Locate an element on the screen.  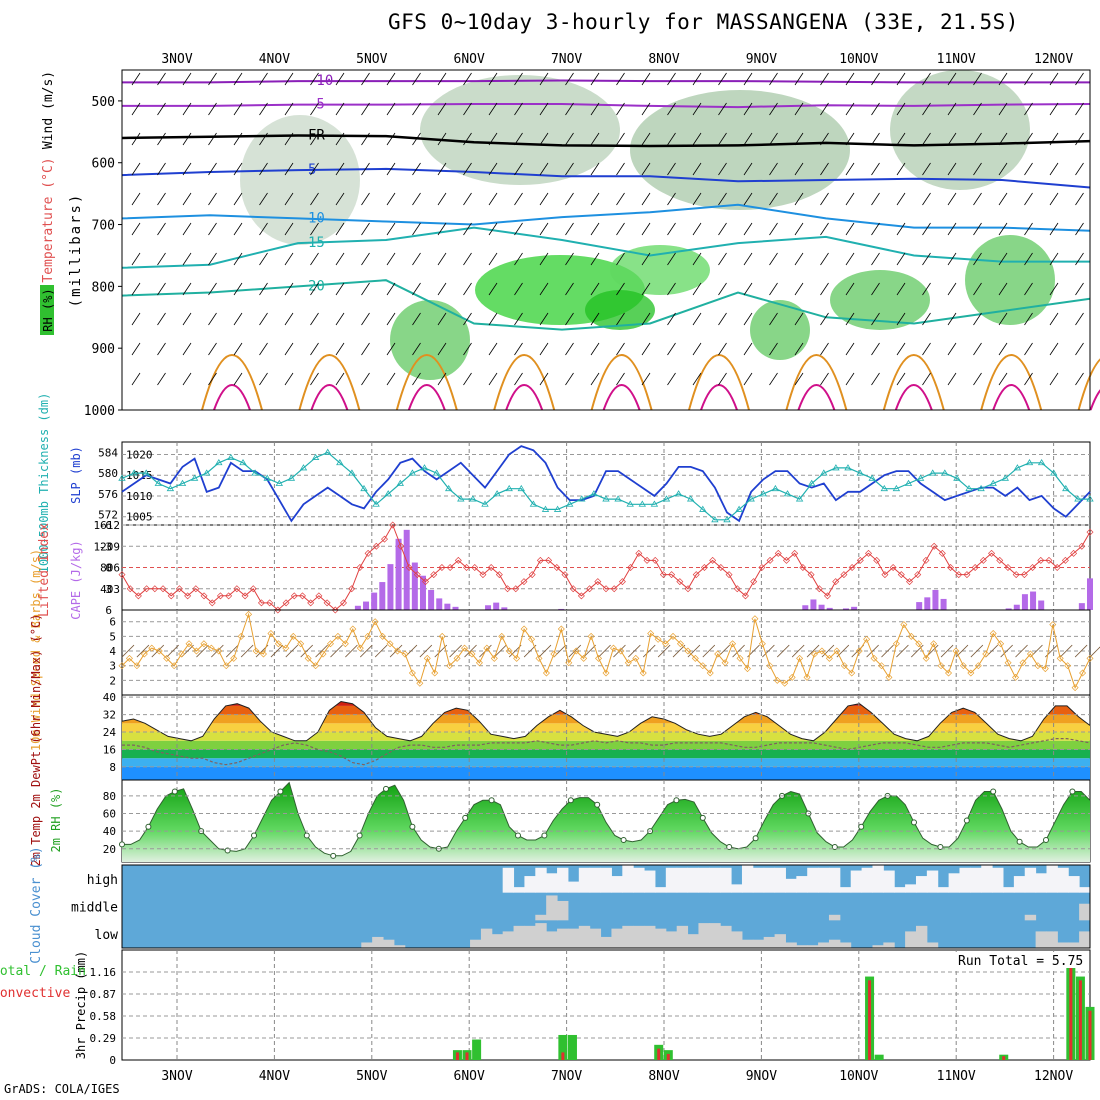
warm-contour is located at coordinates (913, 382).